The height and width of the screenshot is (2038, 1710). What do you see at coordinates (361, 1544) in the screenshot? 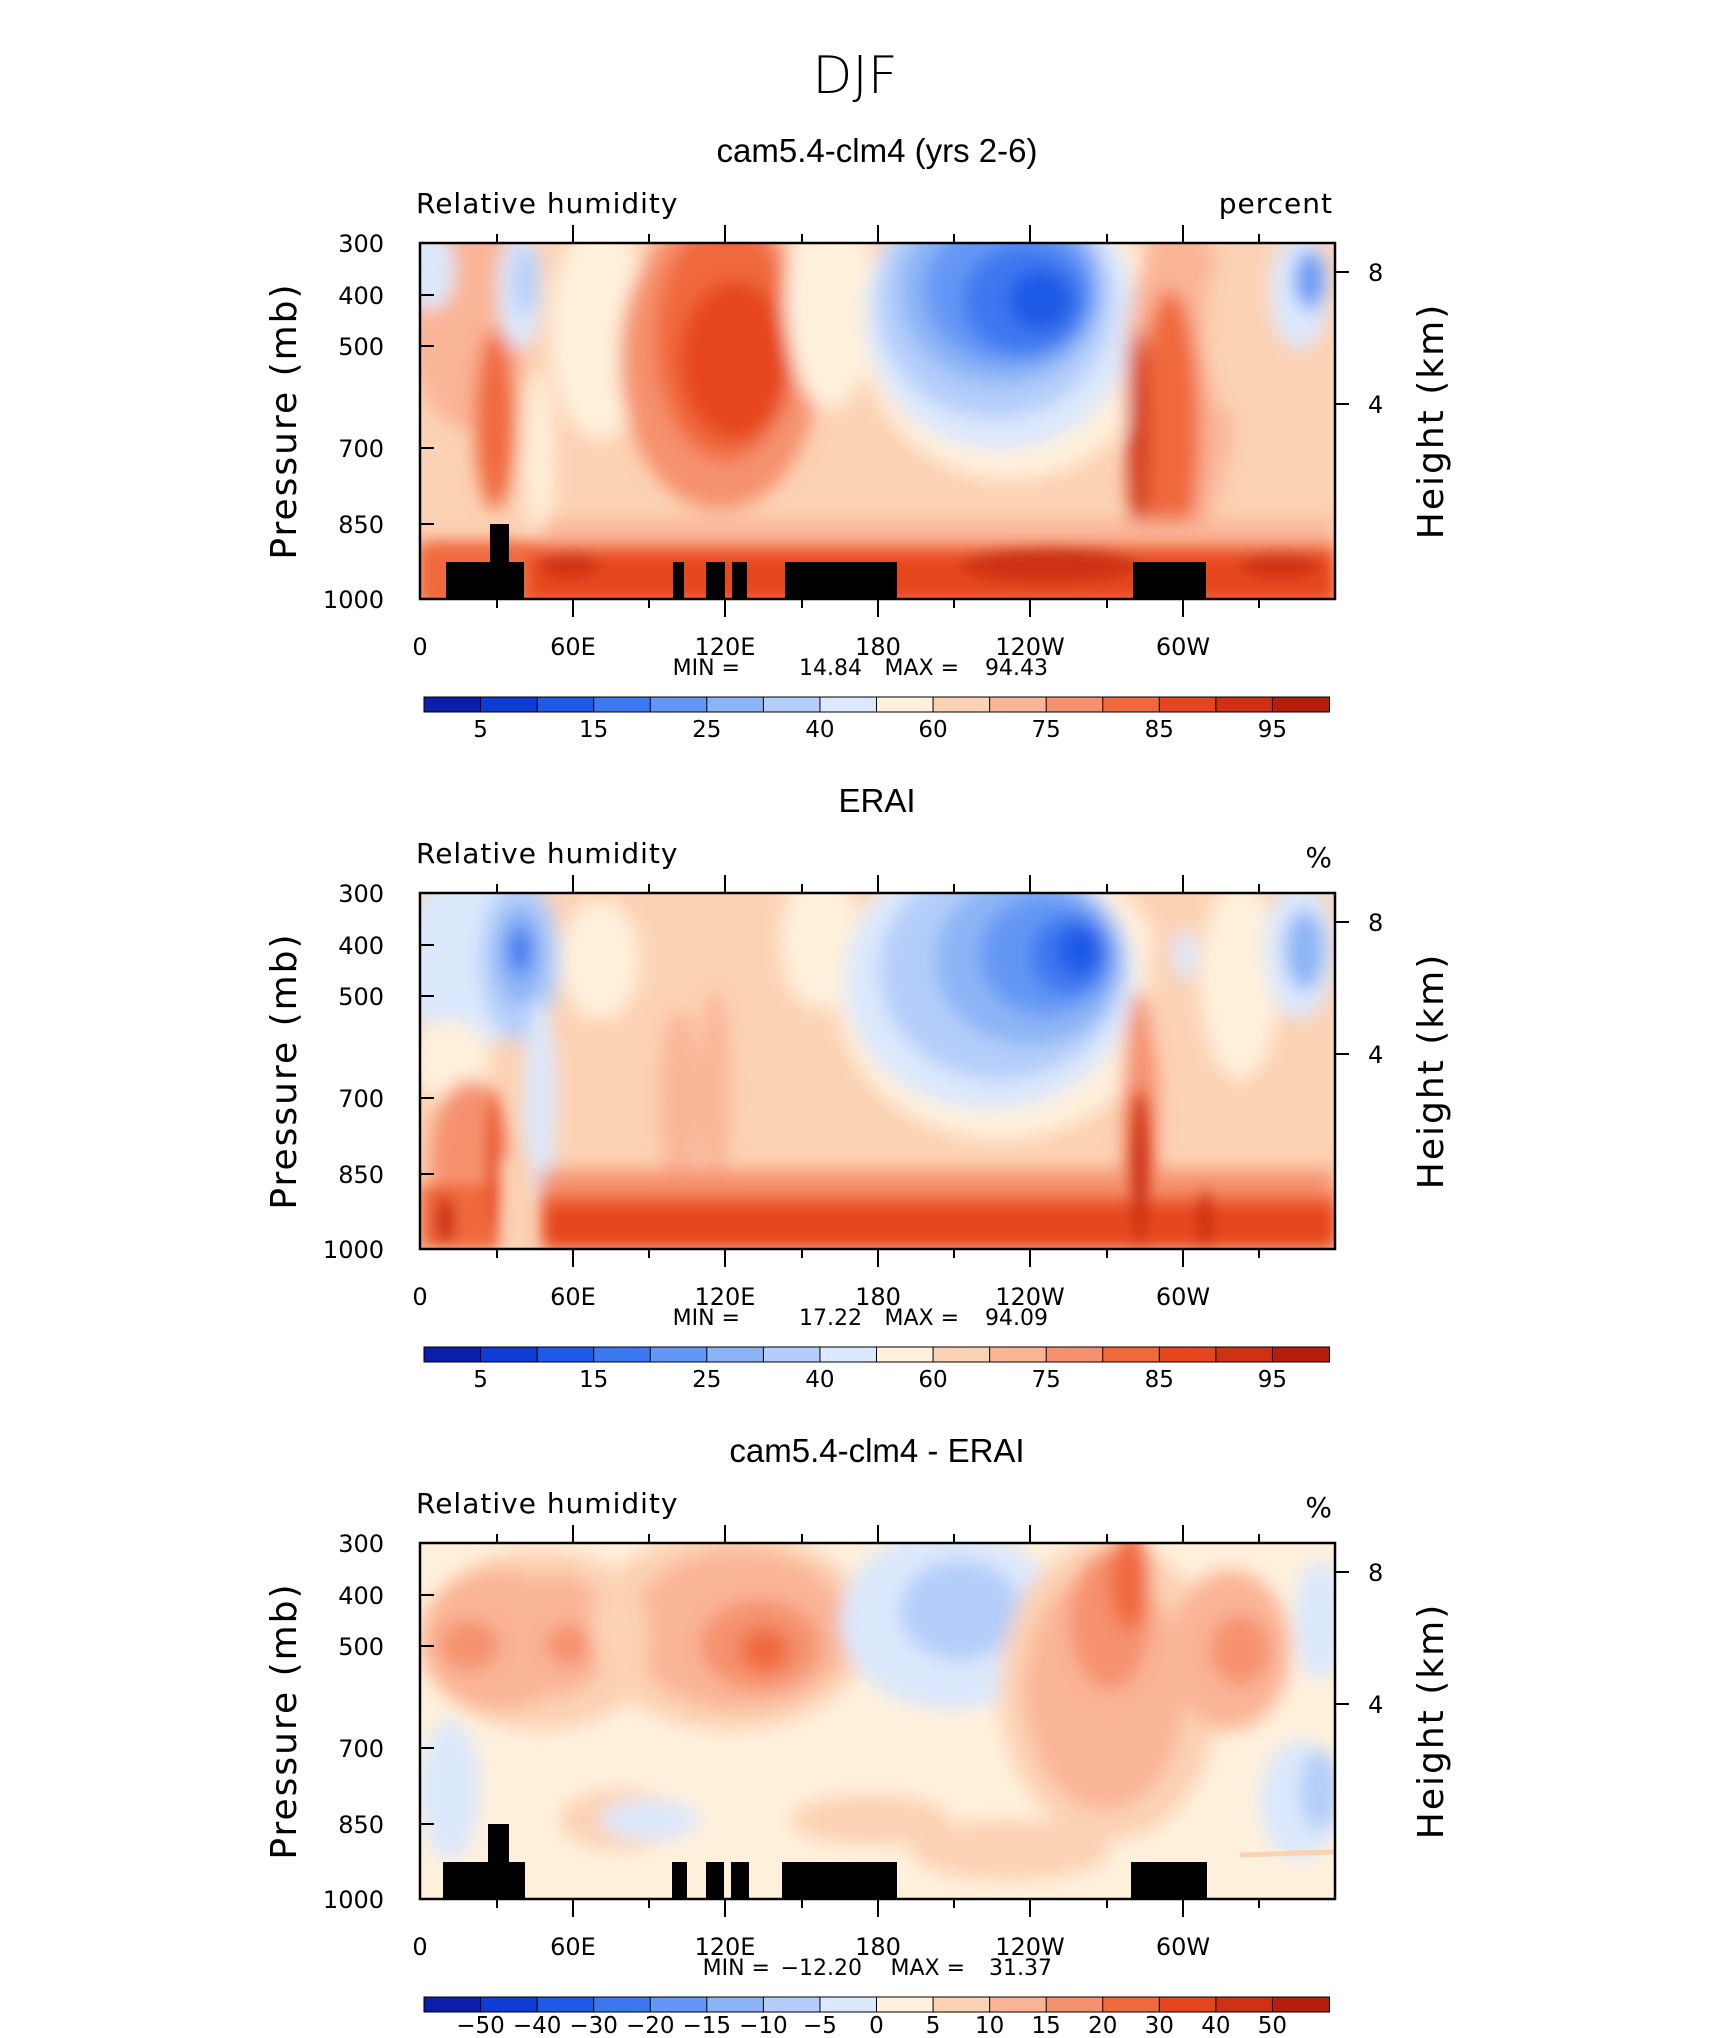
I see `y-tick-300: 300` at bounding box center [361, 1544].